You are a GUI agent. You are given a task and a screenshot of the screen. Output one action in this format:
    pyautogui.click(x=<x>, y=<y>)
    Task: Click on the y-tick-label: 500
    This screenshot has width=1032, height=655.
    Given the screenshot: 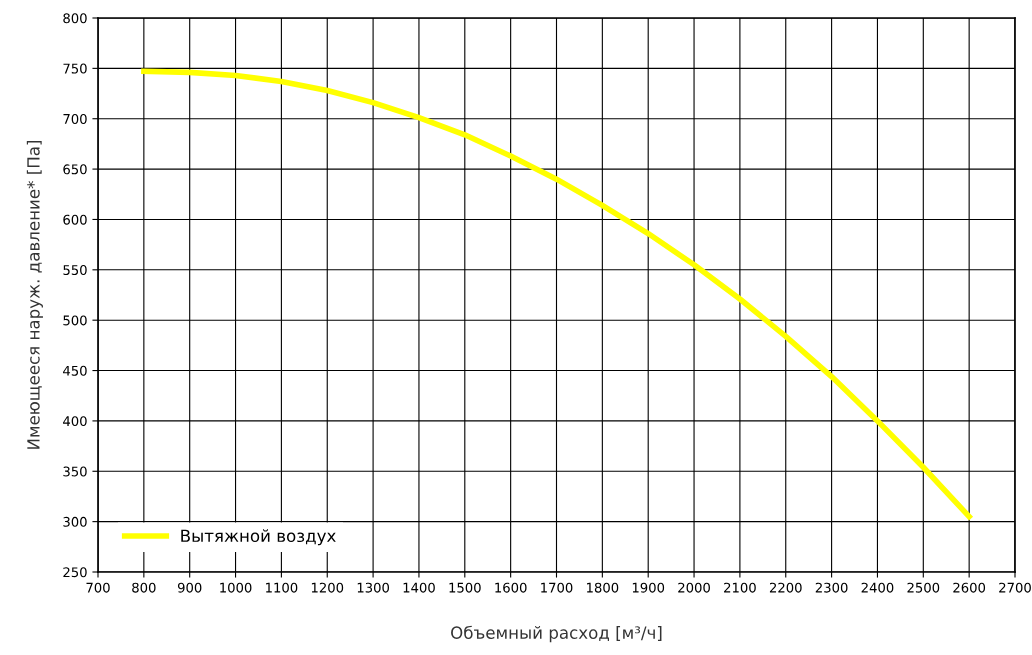 What is the action you would take?
    pyautogui.click(x=75, y=320)
    